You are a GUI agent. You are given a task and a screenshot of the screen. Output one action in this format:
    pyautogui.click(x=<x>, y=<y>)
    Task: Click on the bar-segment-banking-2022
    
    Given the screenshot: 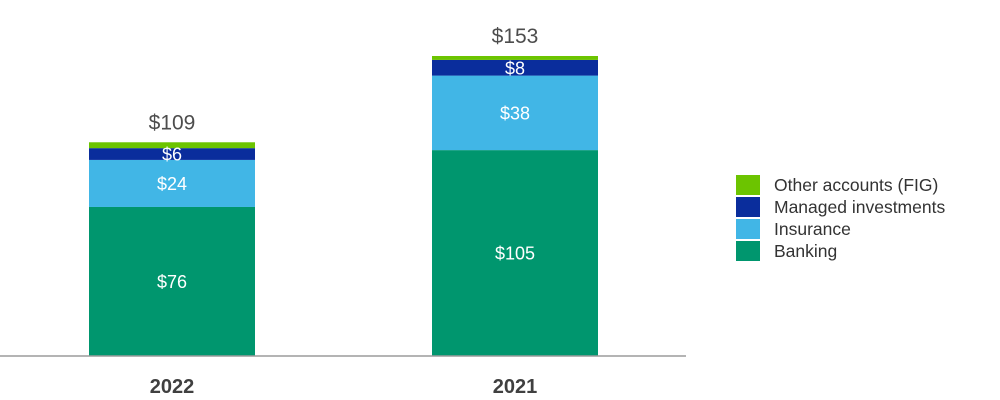 What is the action you would take?
    pyautogui.click(x=172, y=281)
    